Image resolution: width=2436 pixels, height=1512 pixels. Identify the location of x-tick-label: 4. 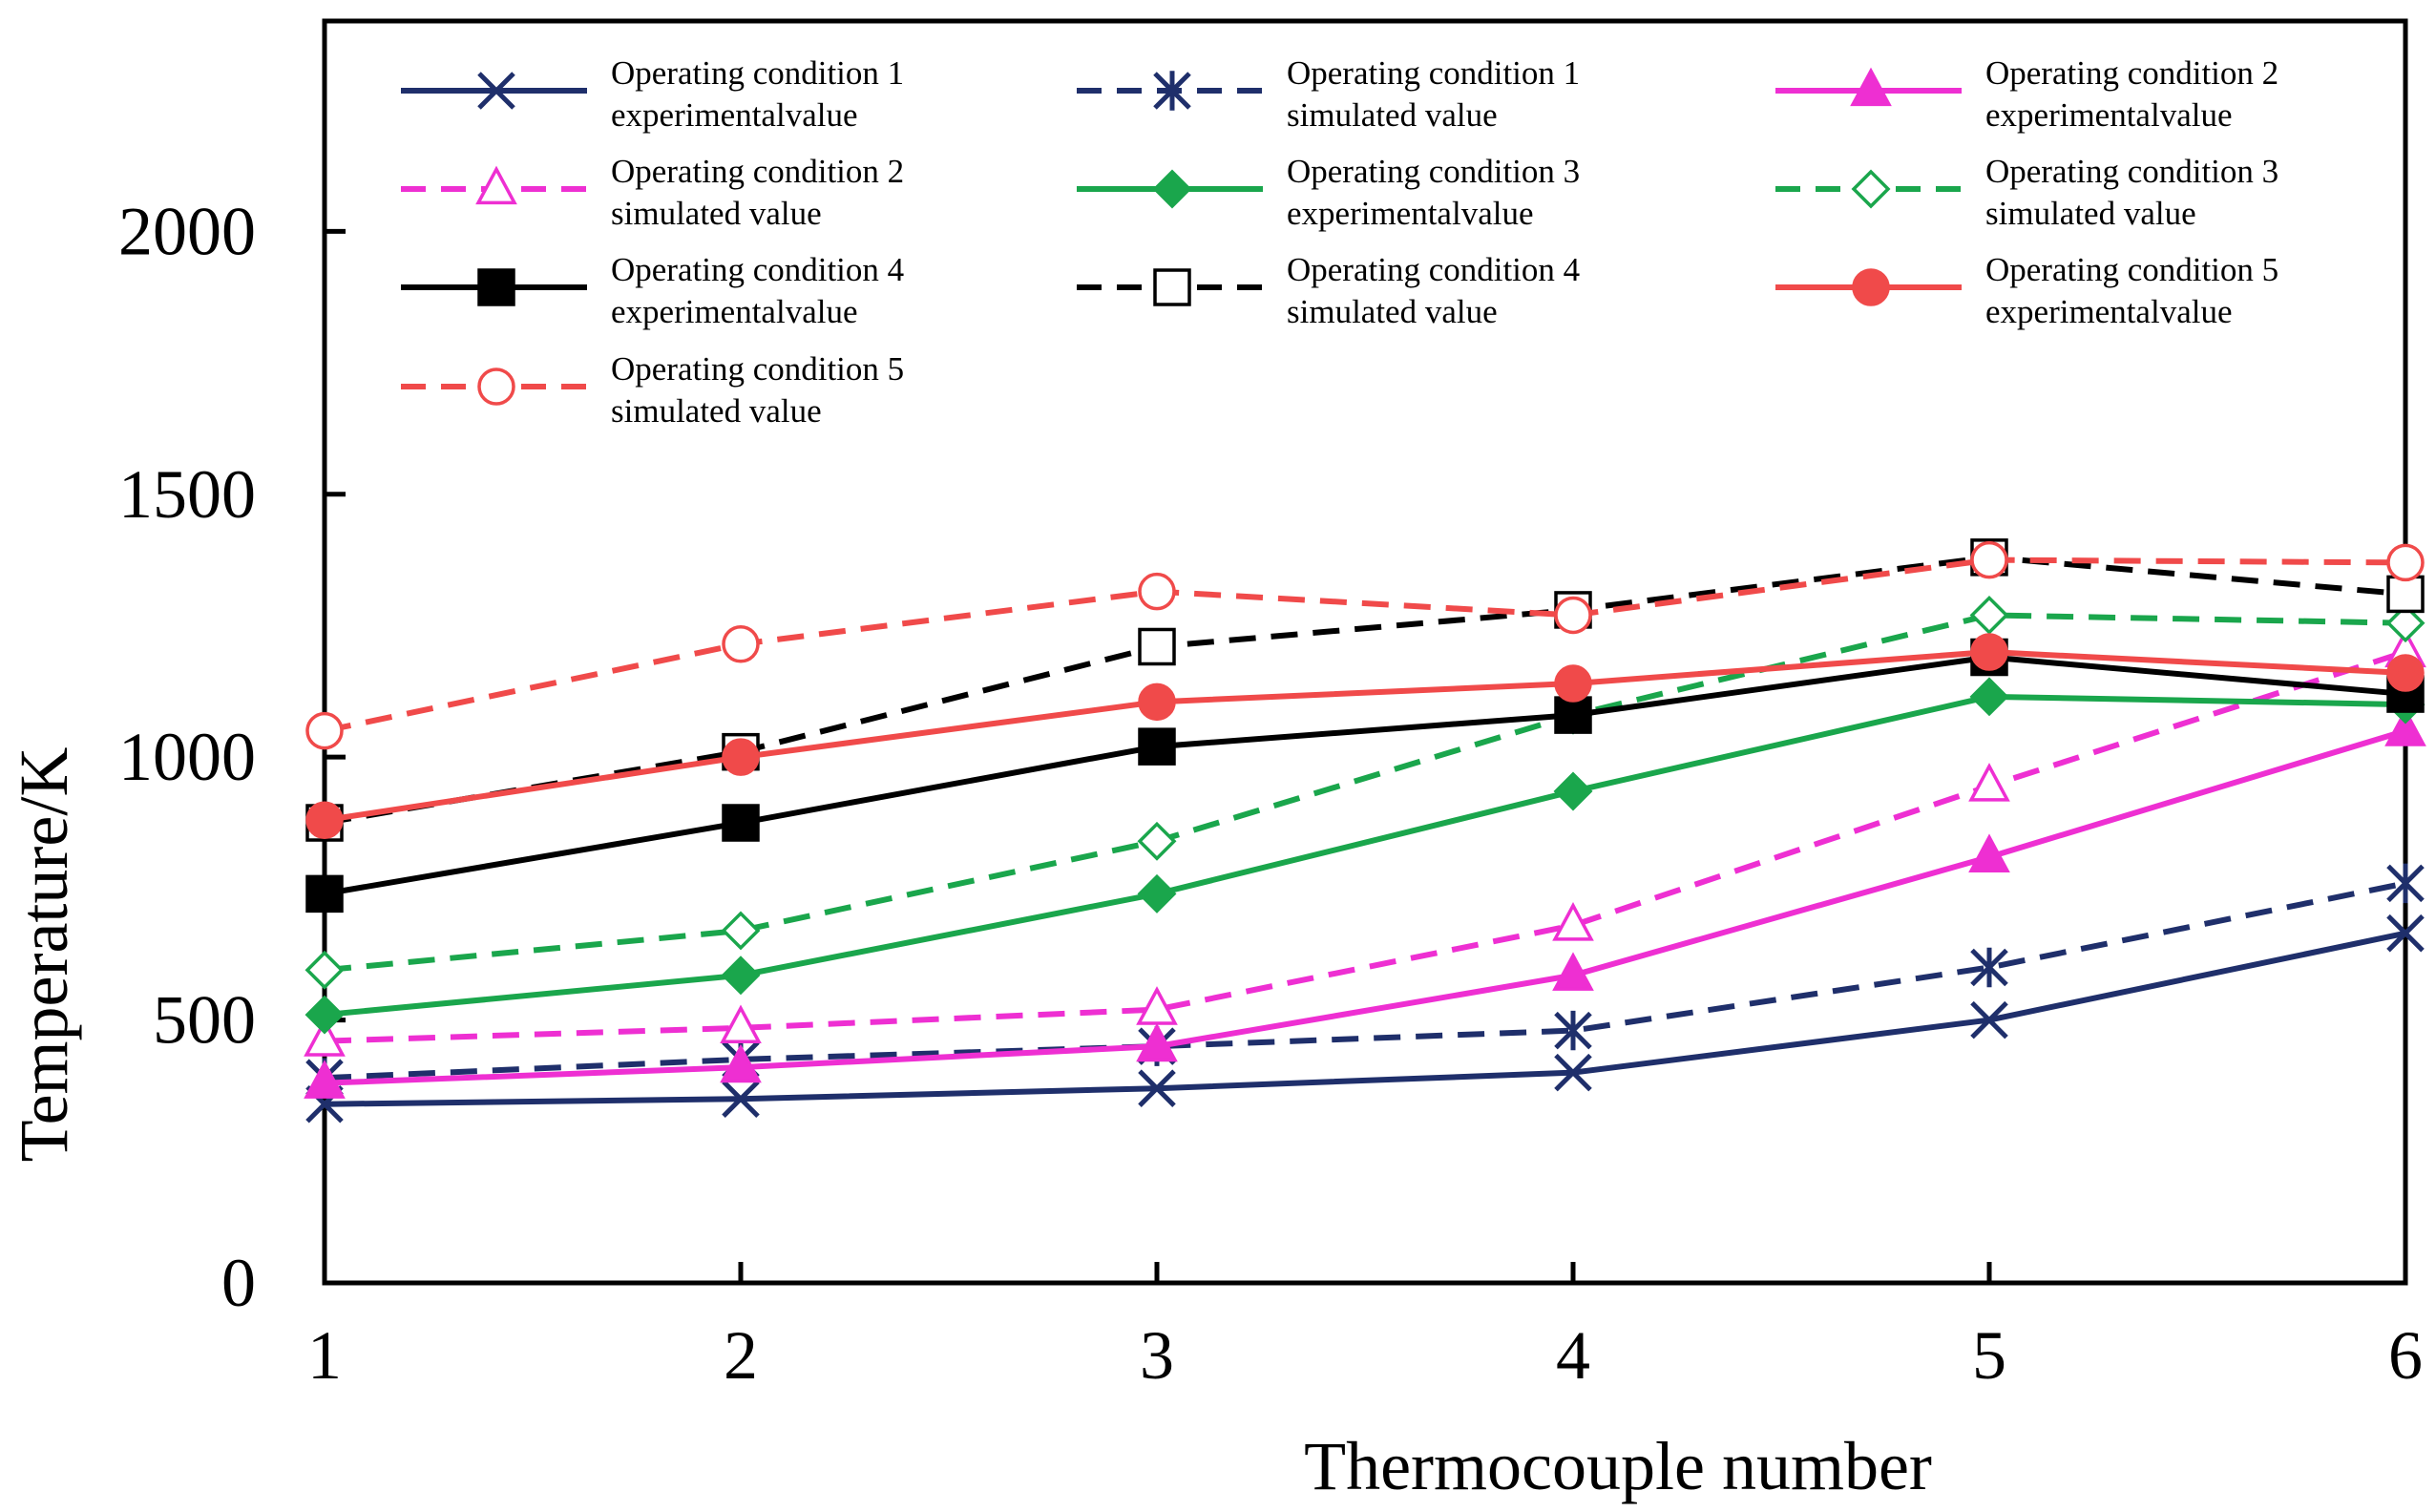
(1573, 1355).